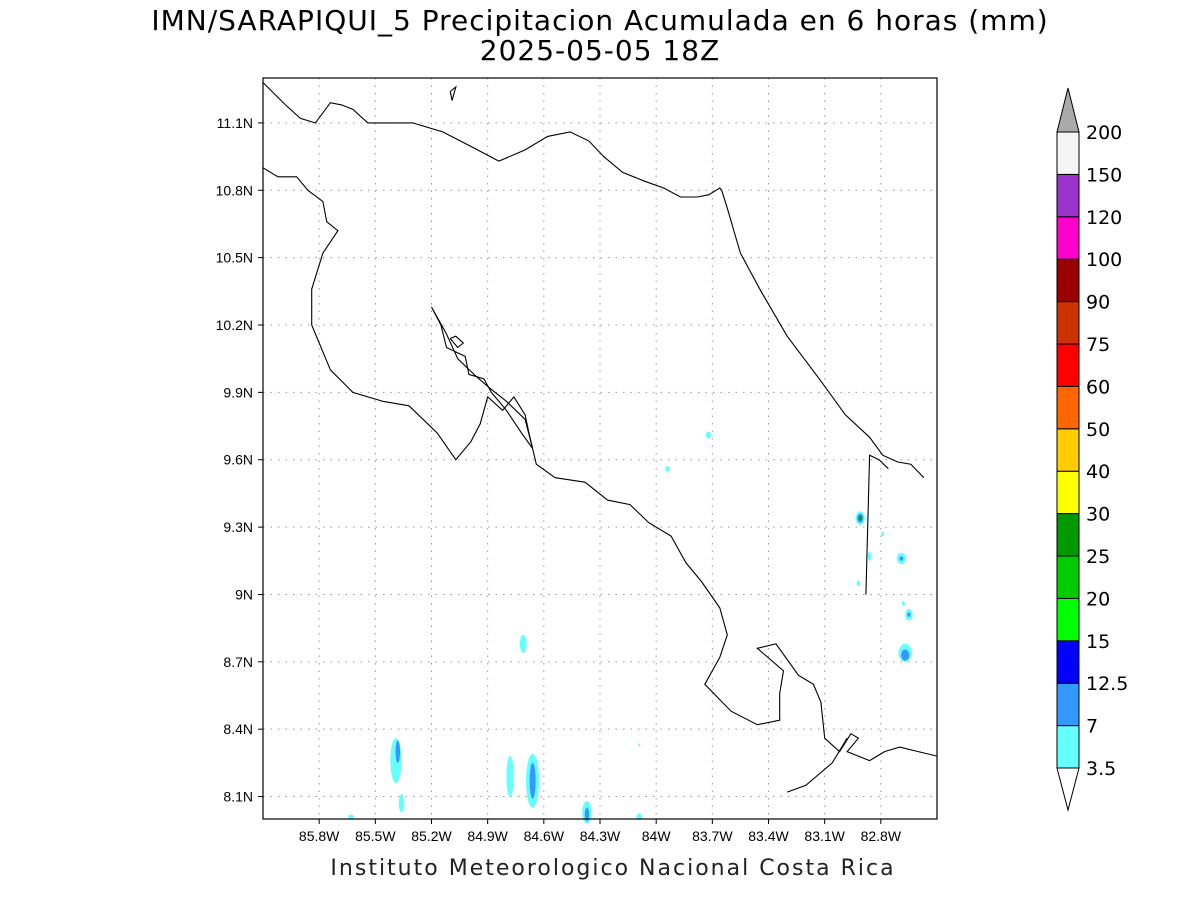 The height and width of the screenshot is (900, 1200). What do you see at coordinates (487, 836) in the screenshot?
I see `lon-tick-label: 84.9W` at bounding box center [487, 836].